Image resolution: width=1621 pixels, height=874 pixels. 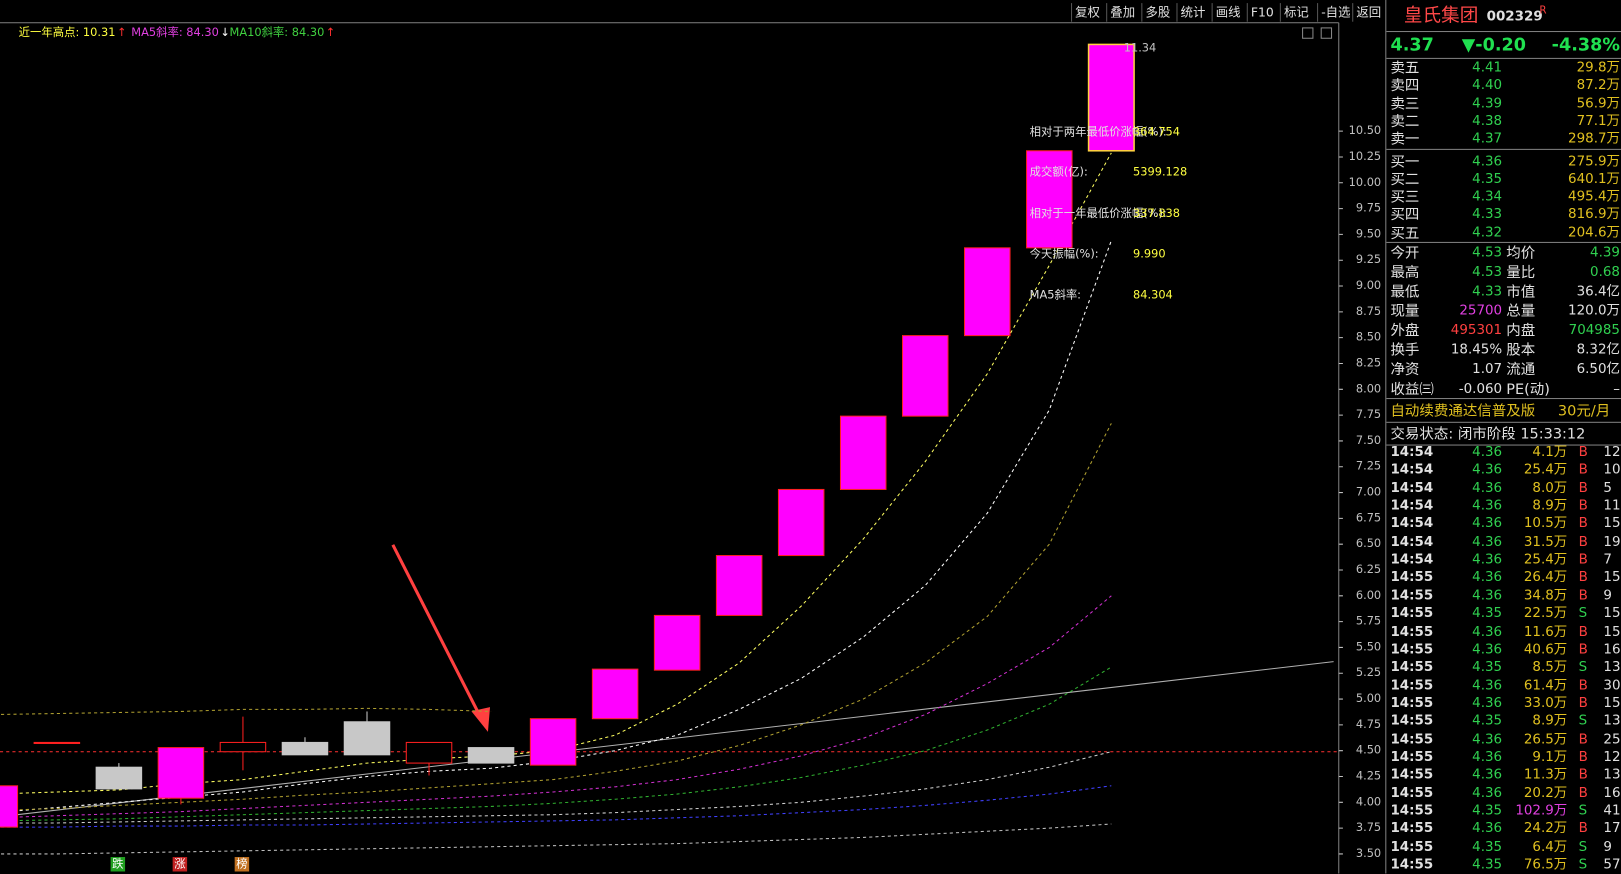 What do you see at coordinates (1261, 12) in the screenshot?
I see `toolbar-button: F10` at bounding box center [1261, 12].